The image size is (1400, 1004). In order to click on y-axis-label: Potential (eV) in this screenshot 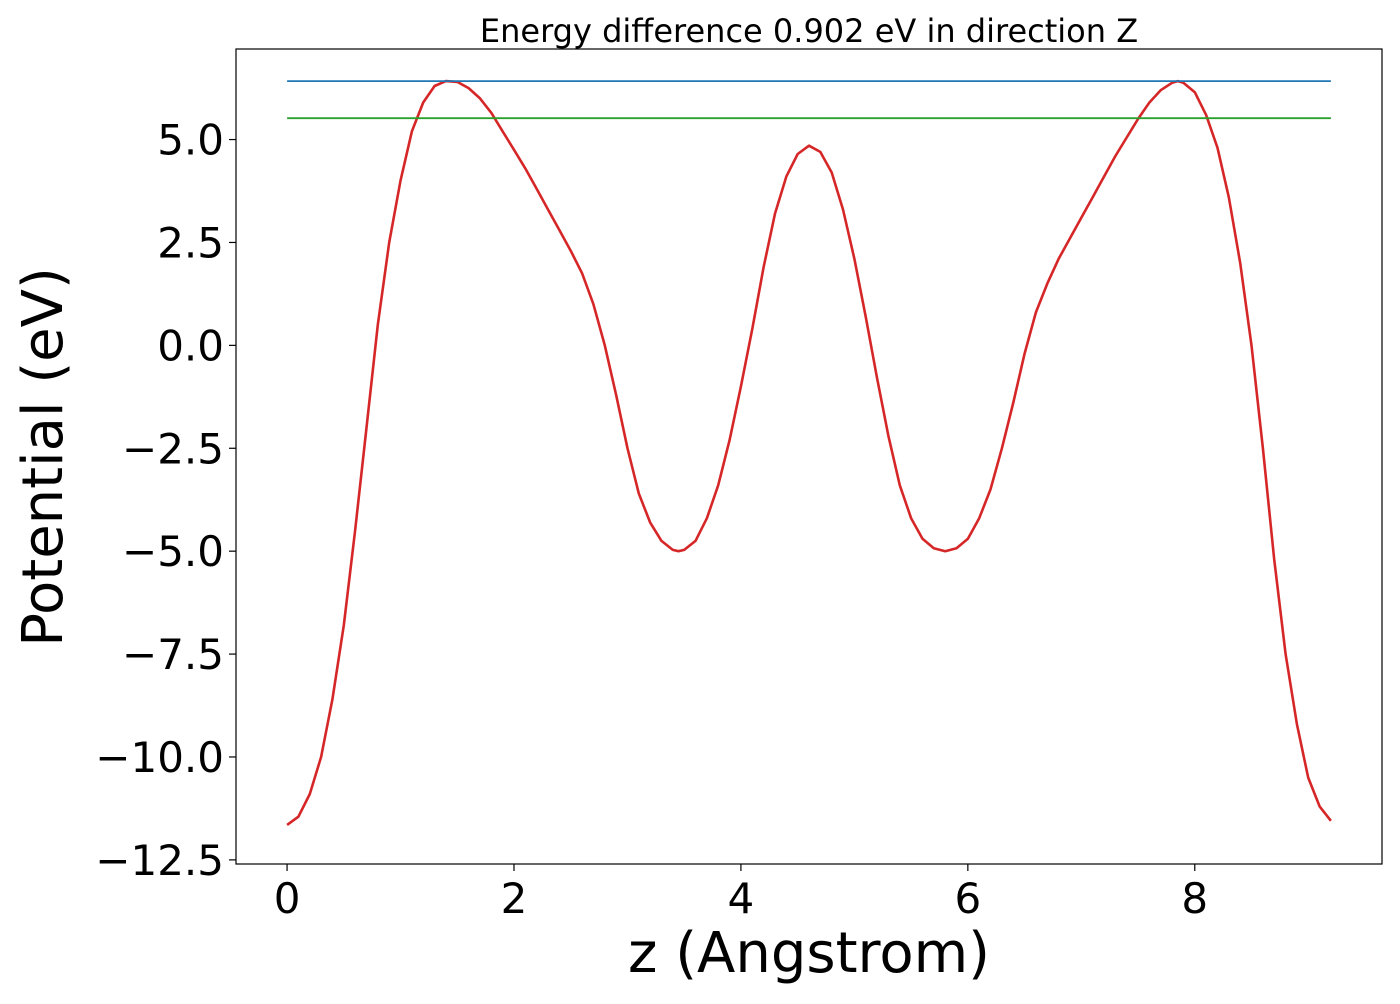, I will do `click(43, 457)`.